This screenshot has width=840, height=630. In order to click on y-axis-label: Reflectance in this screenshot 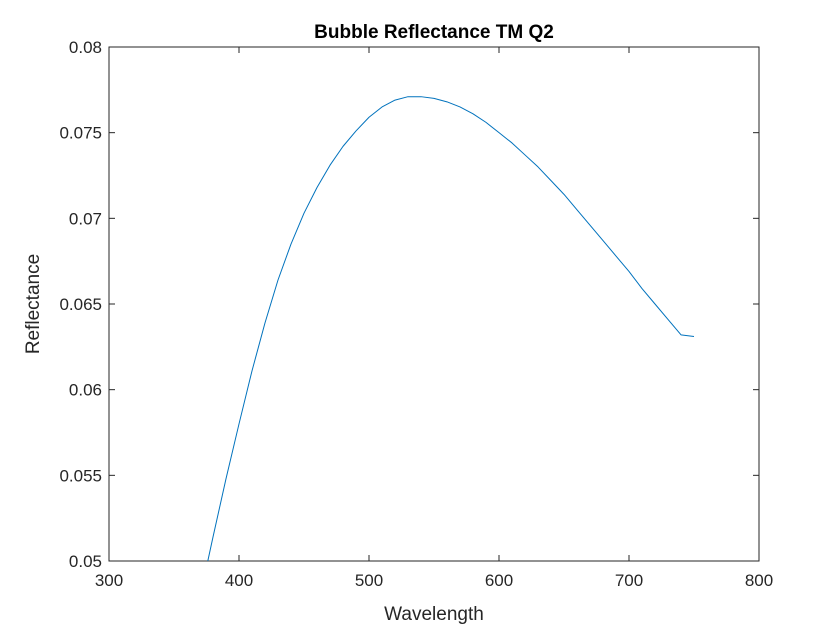, I will do `click(33, 304)`.